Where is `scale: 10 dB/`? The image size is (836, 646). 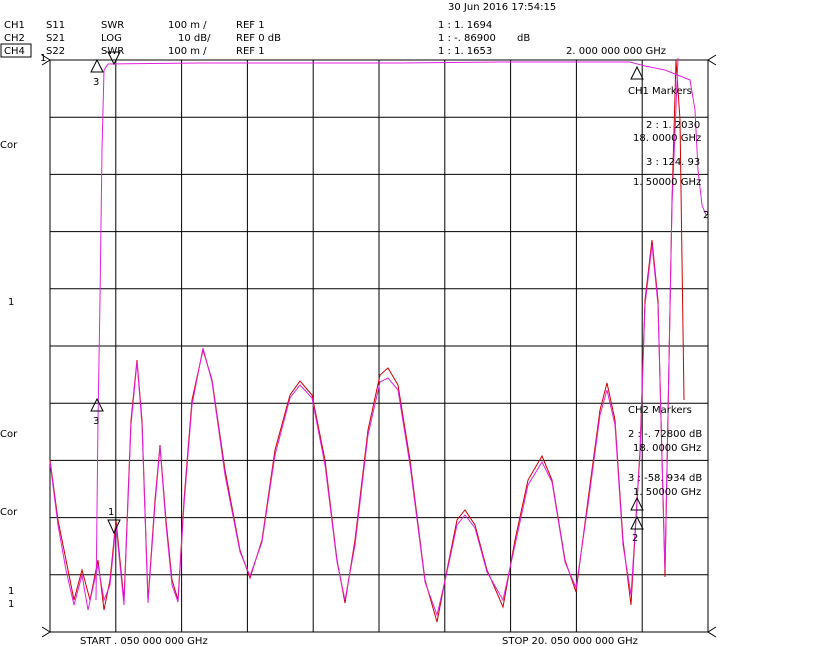
scale: 10 dB/ is located at coordinates (194, 38).